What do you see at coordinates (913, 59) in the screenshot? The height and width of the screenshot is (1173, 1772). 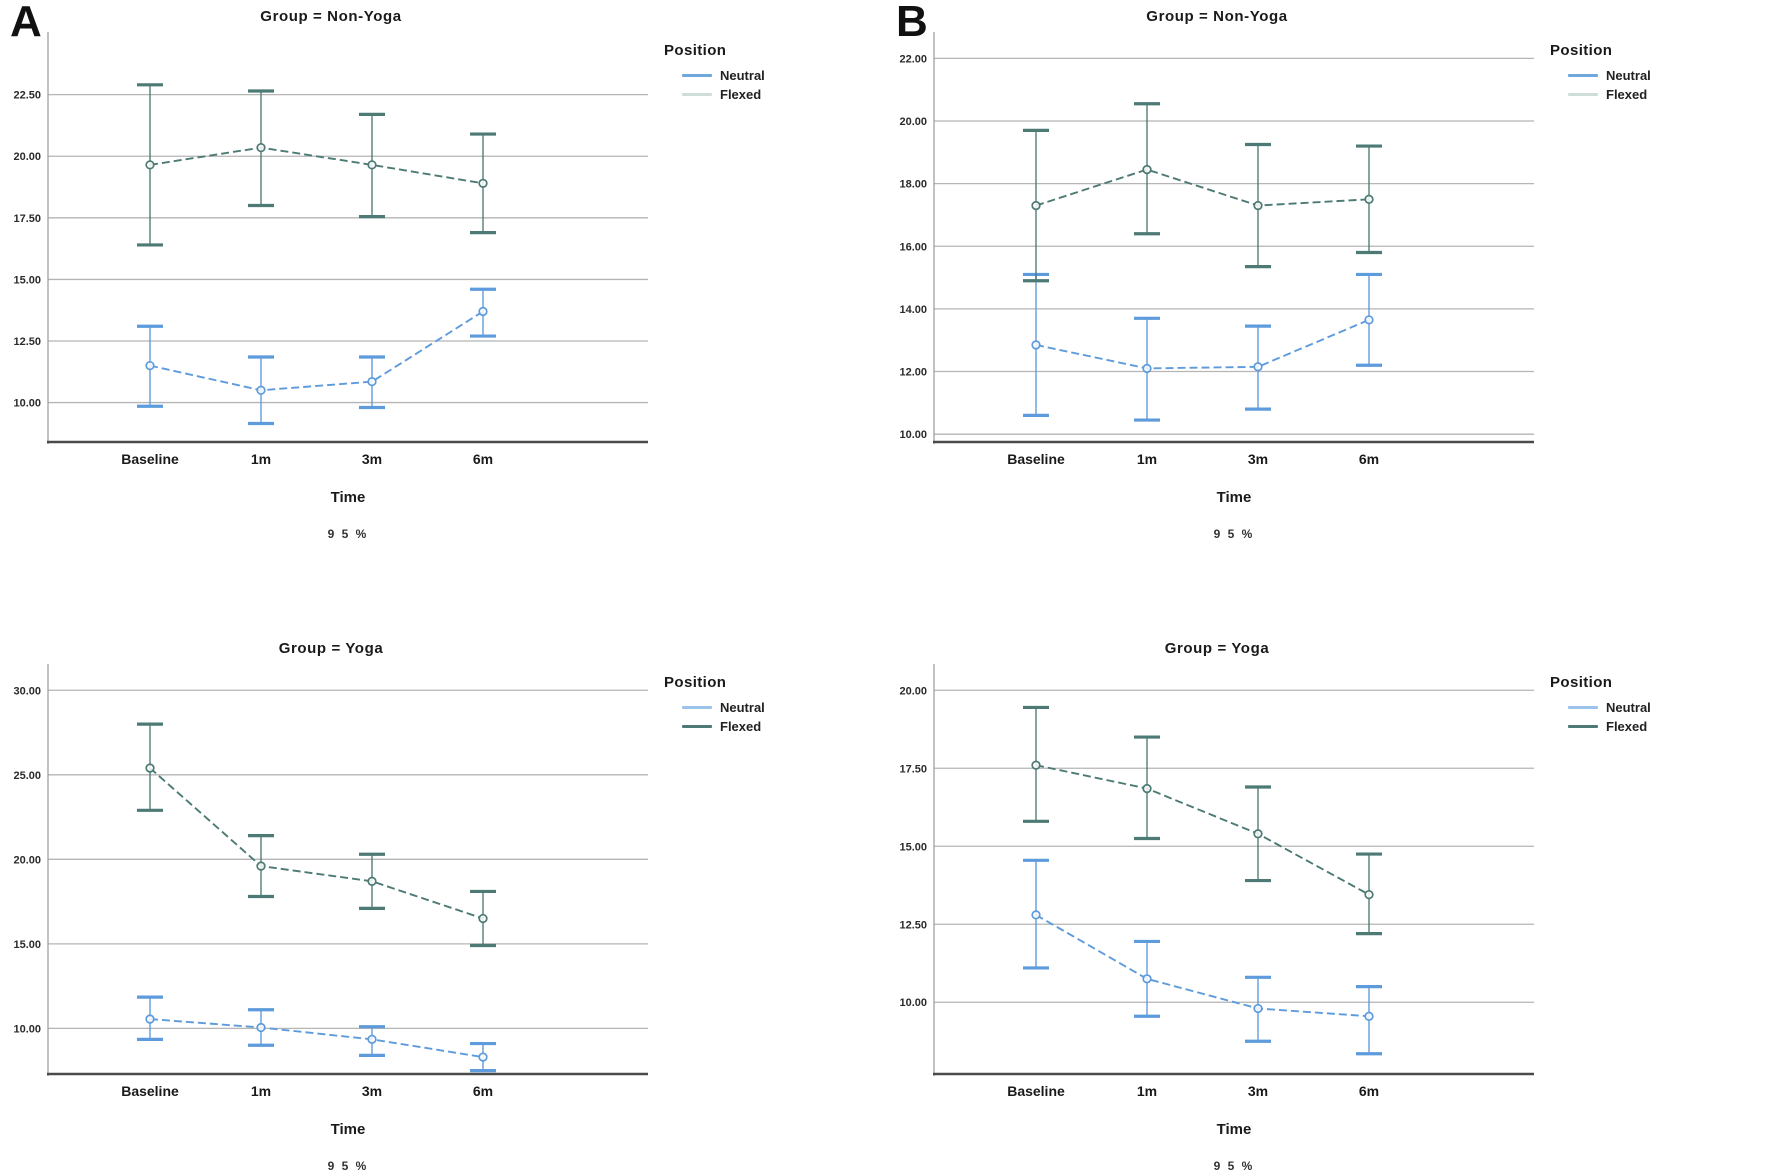 I see `y-tick-label: 22.00` at bounding box center [913, 59].